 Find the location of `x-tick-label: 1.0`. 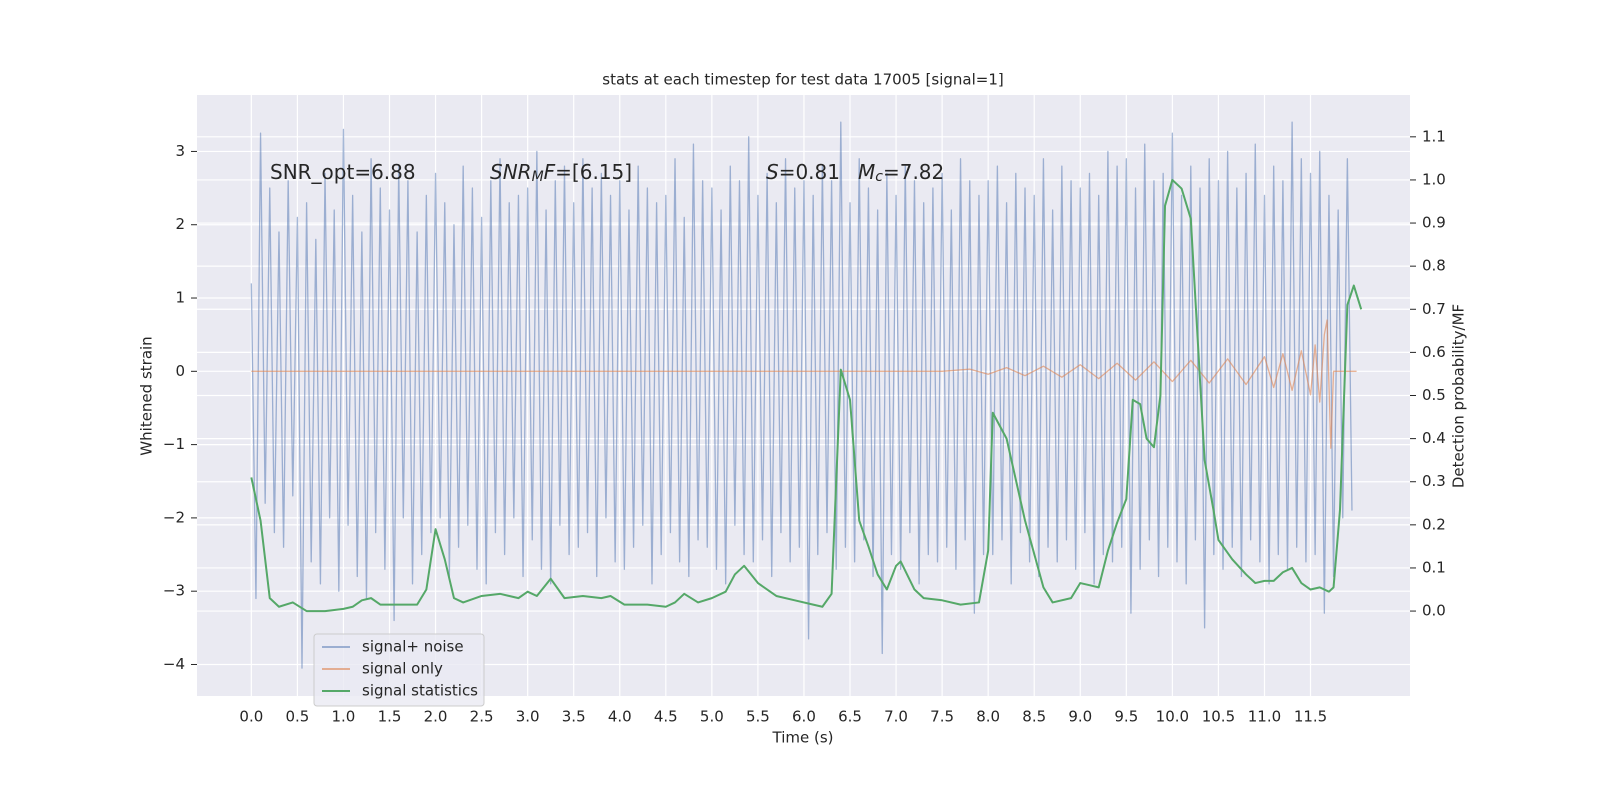

x-tick-label: 1.0 is located at coordinates (344, 717).